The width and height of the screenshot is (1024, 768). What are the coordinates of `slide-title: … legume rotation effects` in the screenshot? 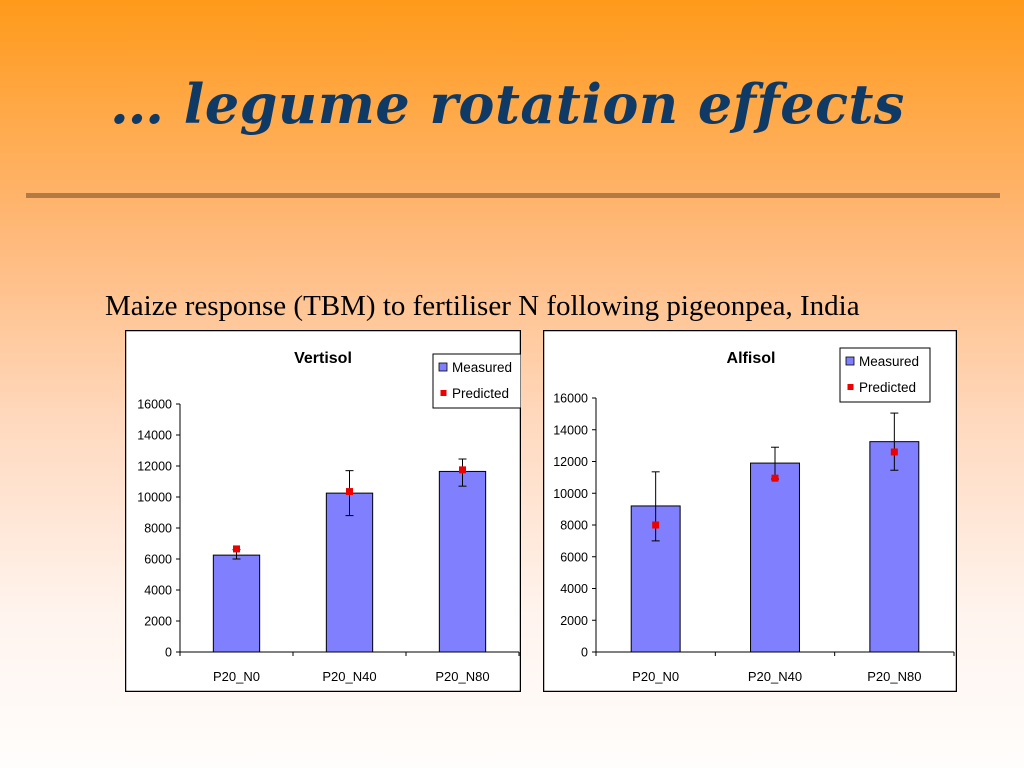 It's located at (507, 104).